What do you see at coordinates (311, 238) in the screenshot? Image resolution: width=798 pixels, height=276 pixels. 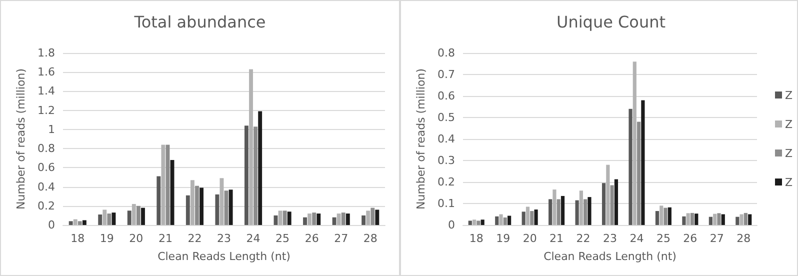 I see `x-tick-label: 26` at bounding box center [311, 238].